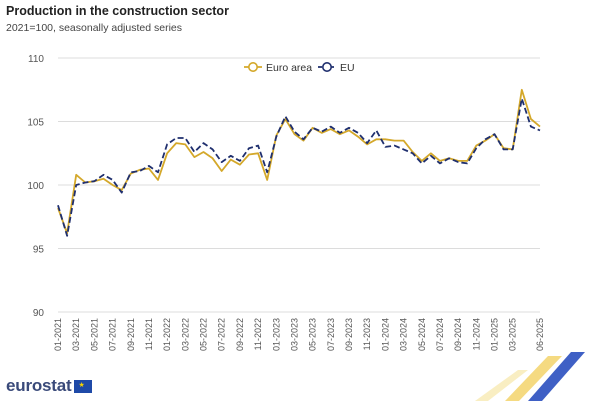 The width and height of the screenshot is (600, 401). Describe the element at coordinates (276, 334) in the screenshot. I see `x-tick-label: 01-2023` at that location.